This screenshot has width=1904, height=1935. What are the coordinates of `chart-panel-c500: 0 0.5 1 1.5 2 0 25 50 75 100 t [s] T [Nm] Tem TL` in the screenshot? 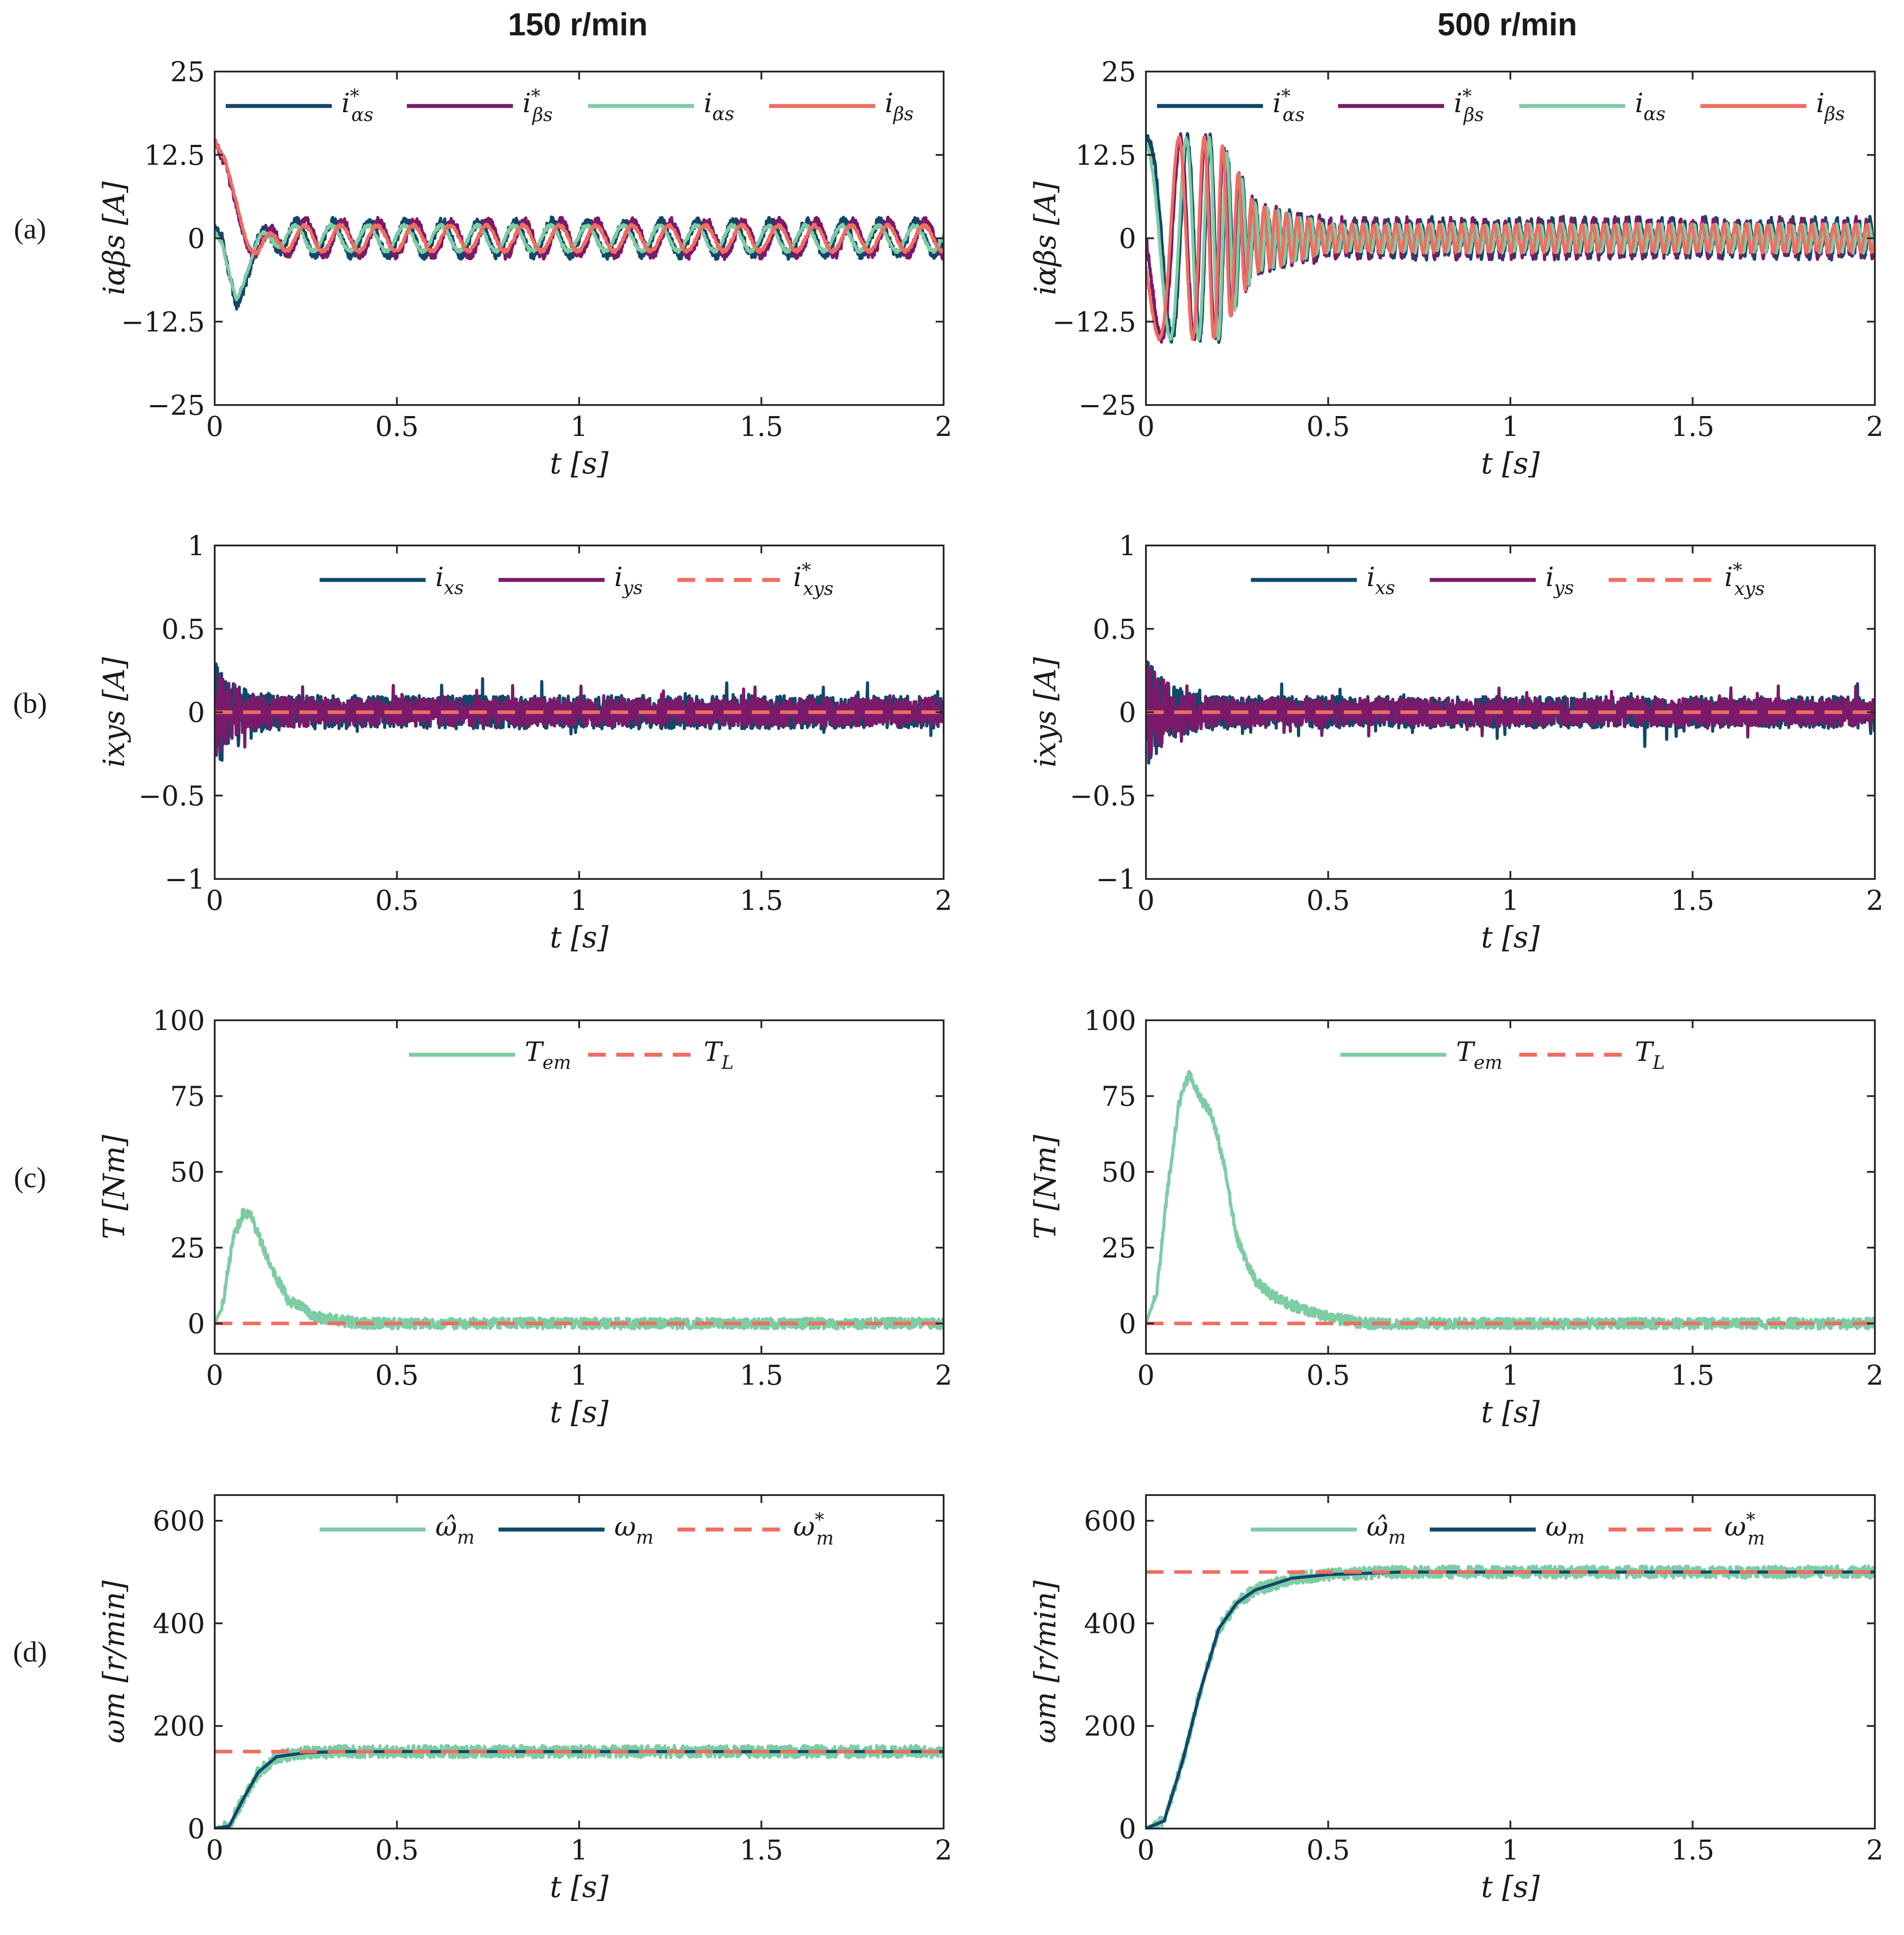 It's located at (1456, 1216).